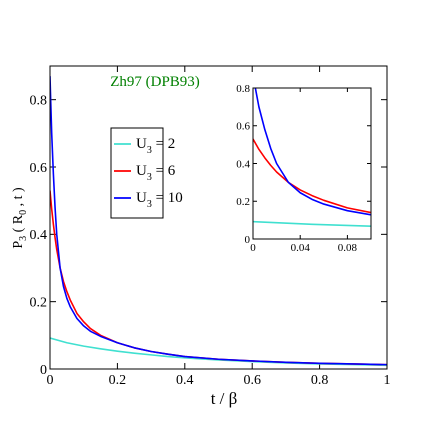  Describe the element at coordinates (159, 200) in the screenshot. I see `legend-label-3: U3 = 10` at that location.